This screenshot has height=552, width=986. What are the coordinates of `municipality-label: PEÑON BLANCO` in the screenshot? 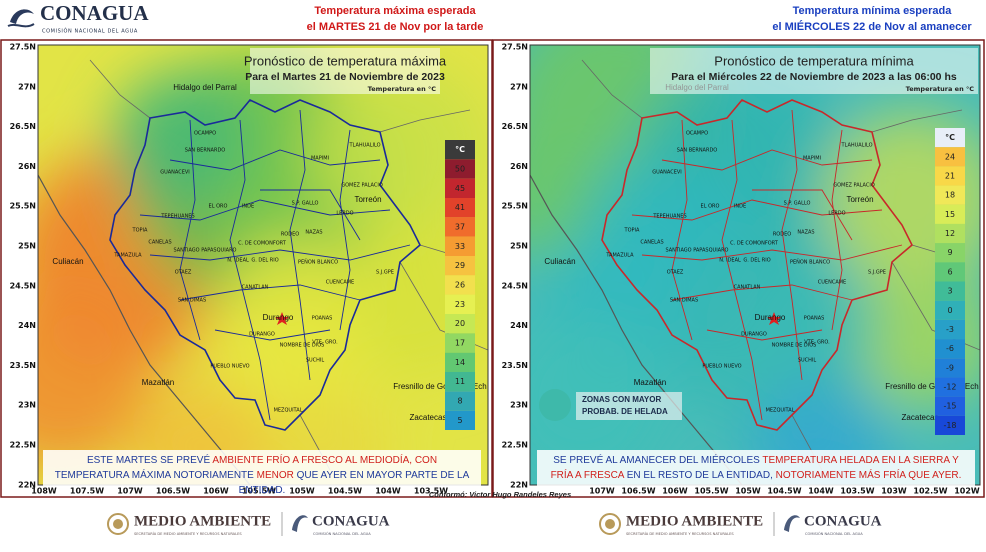 It's located at (318, 262).